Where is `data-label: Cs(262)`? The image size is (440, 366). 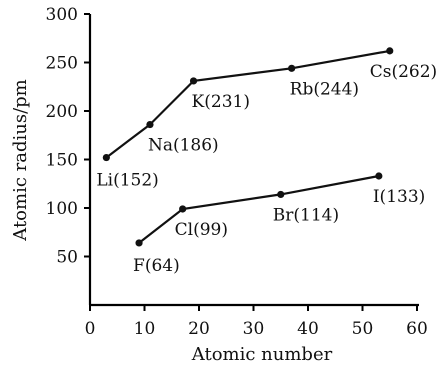
data-label: Cs(262) is located at coordinates (403, 72).